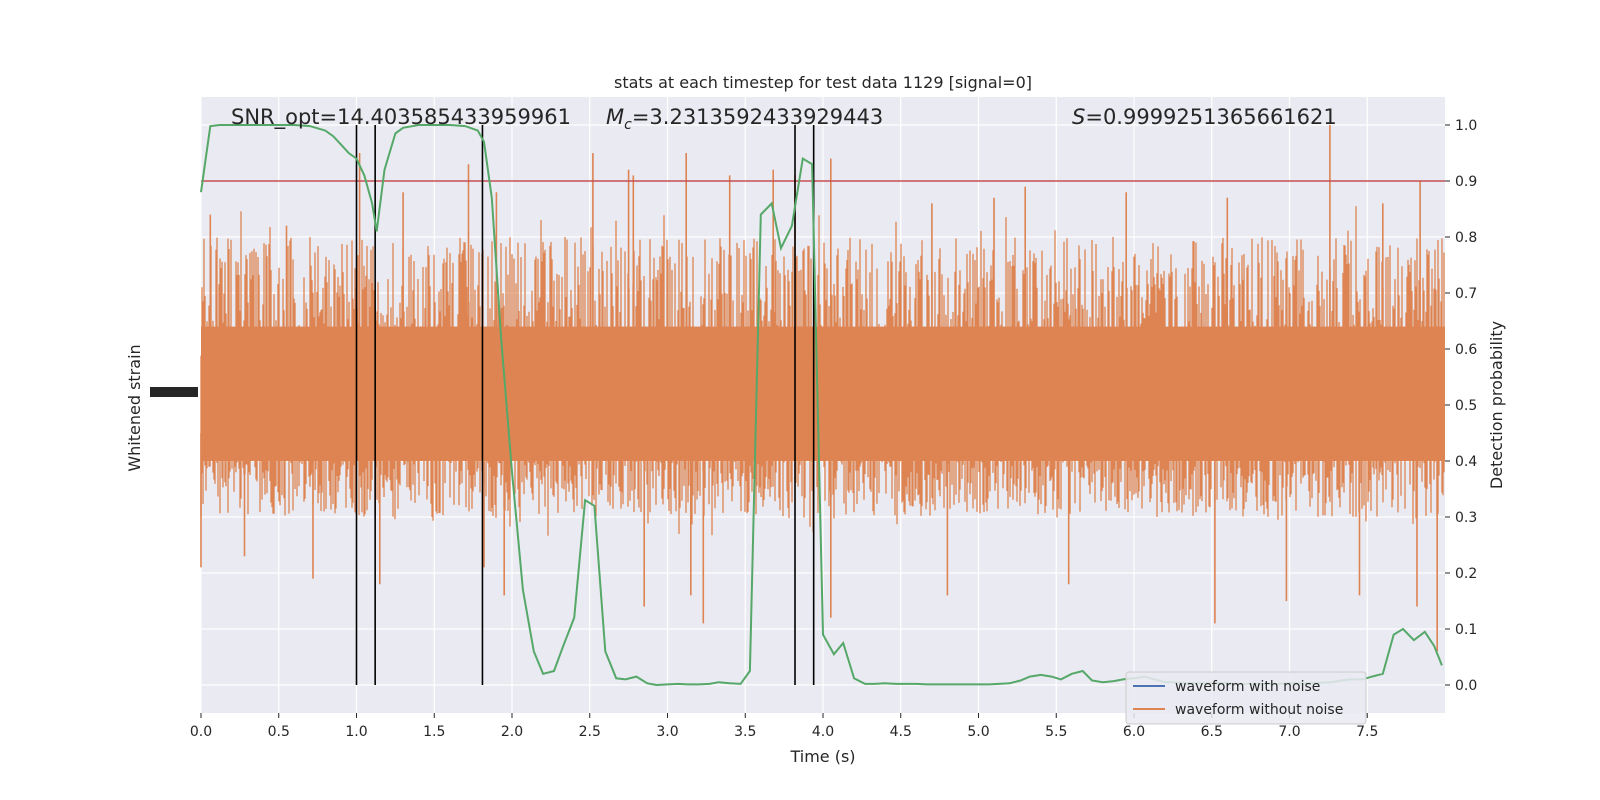 The image size is (1600, 800). Describe the element at coordinates (1247, 687) in the screenshot. I see `legend-label-with-noise: waveform with noise` at that location.